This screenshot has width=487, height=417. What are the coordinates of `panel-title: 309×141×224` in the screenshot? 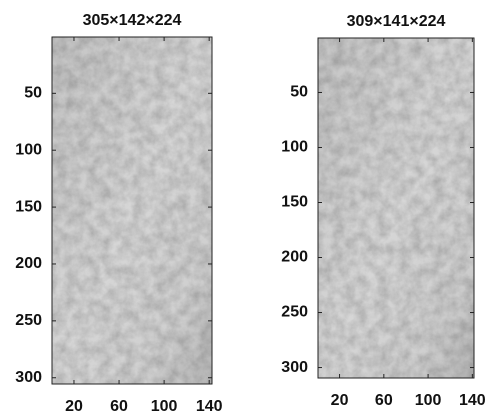 It's located at (396, 21).